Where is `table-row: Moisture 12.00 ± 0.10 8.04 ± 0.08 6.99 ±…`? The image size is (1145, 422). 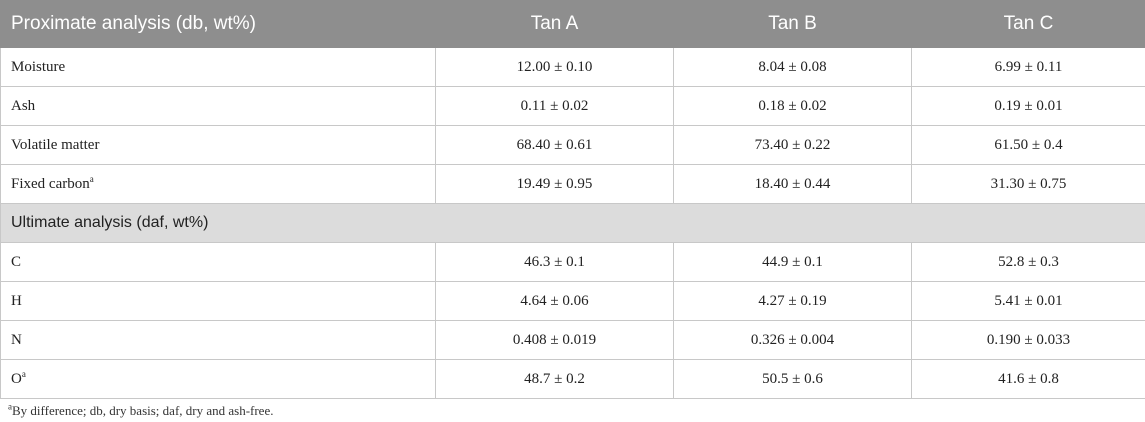 table-row: Moisture 12.00 ± 0.10 8.04 ± 0.08 6.99 ±… is located at coordinates (572, 67).